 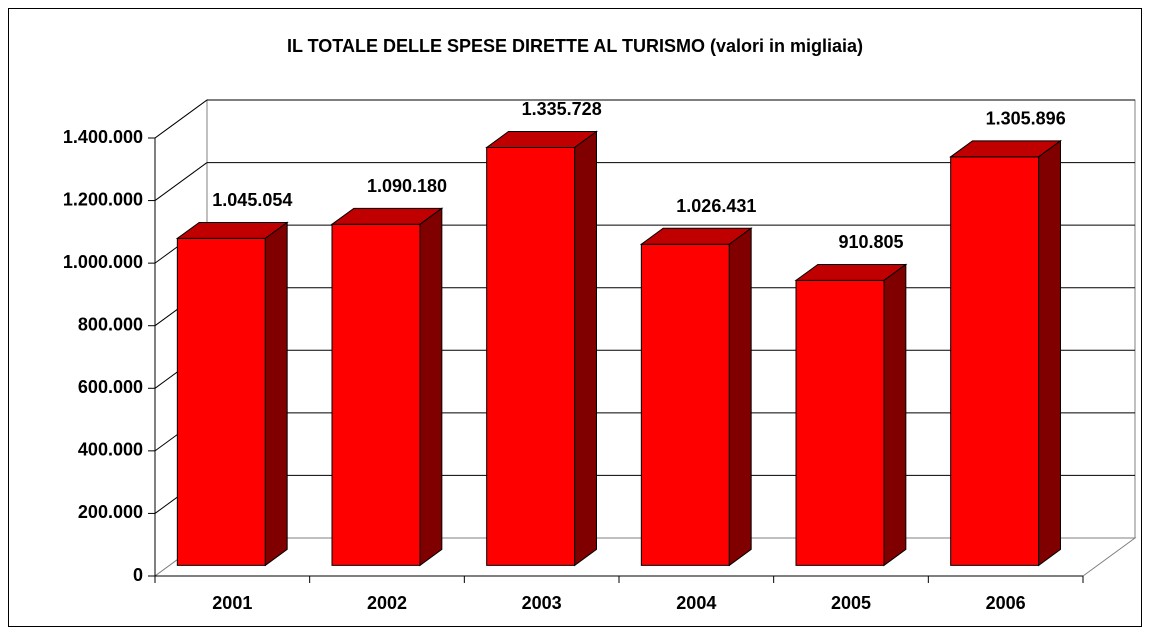 I want to click on y-tick-label: 200.000, so click(x=110, y=512).